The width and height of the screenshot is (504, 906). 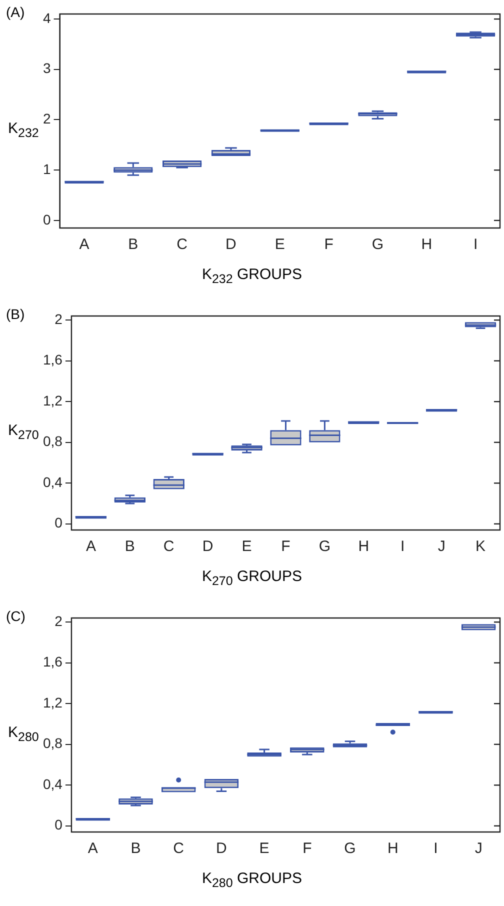 I want to click on chart-title: (B), so click(x=15, y=314).